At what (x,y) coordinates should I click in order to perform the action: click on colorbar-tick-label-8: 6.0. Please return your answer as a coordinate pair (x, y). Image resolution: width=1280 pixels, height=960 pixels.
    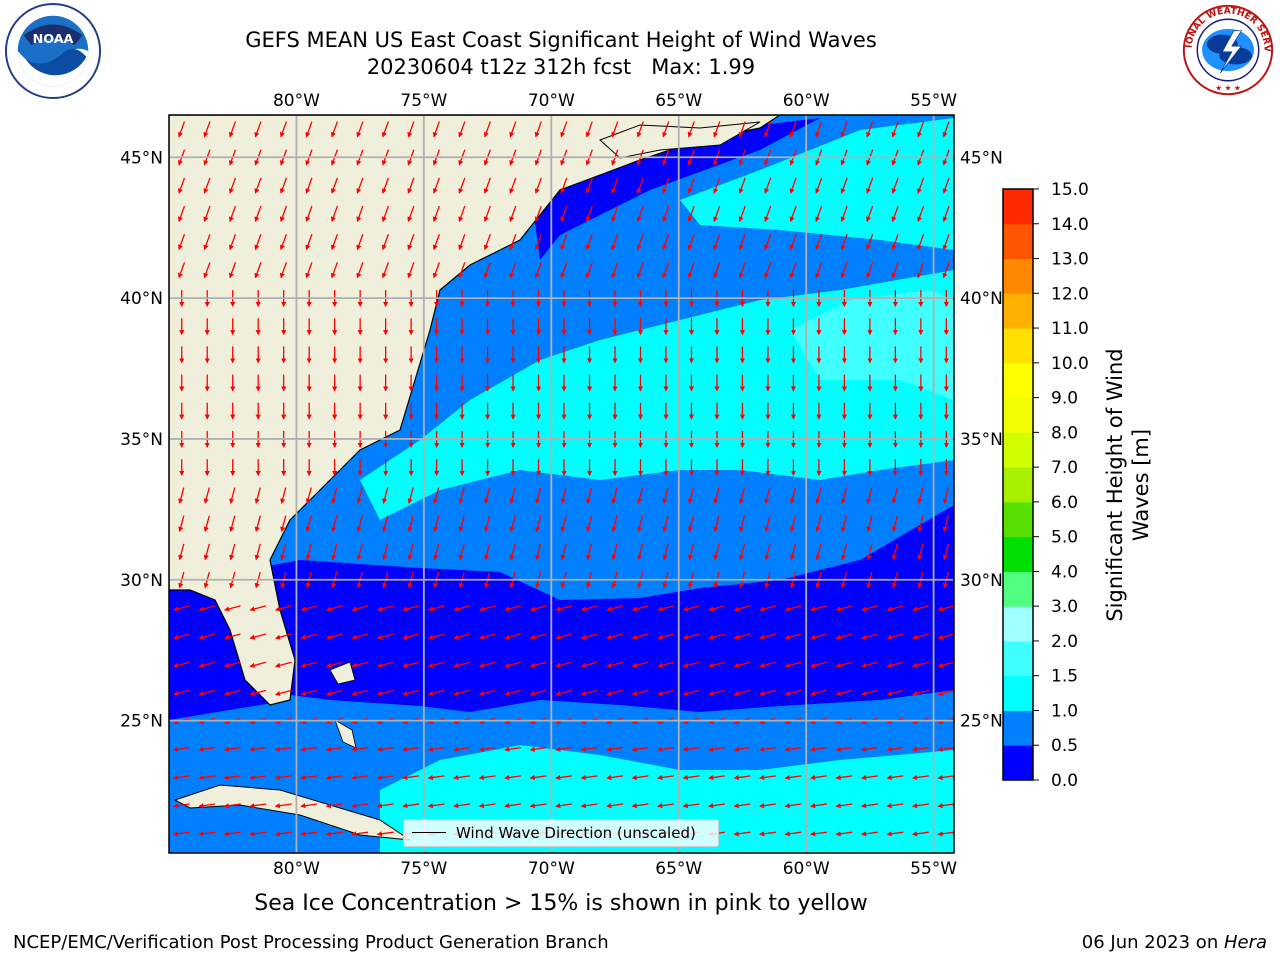
    Looking at the image, I should click on (1064, 503).